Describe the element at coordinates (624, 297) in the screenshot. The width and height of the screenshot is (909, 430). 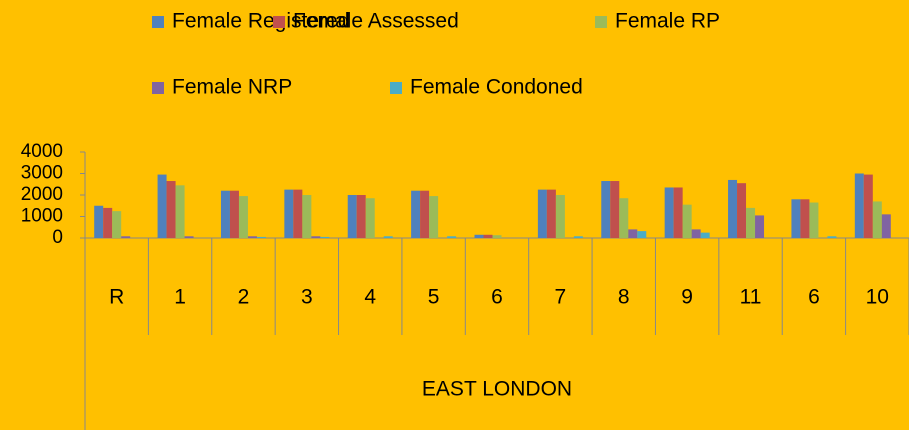
I see `x-tick-label: 8` at that location.